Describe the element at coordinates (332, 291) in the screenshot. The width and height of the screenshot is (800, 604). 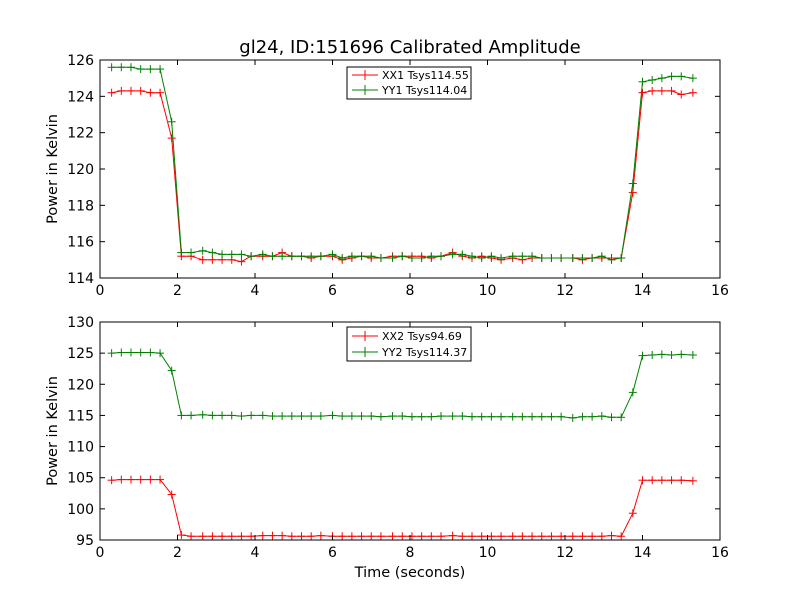
I see `x-tick-label: 6` at that location.